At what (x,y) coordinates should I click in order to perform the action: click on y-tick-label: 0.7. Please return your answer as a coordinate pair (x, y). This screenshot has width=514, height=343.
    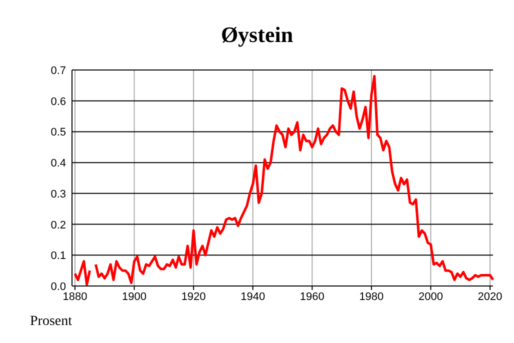
    Looking at the image, I should click on (58, 71).